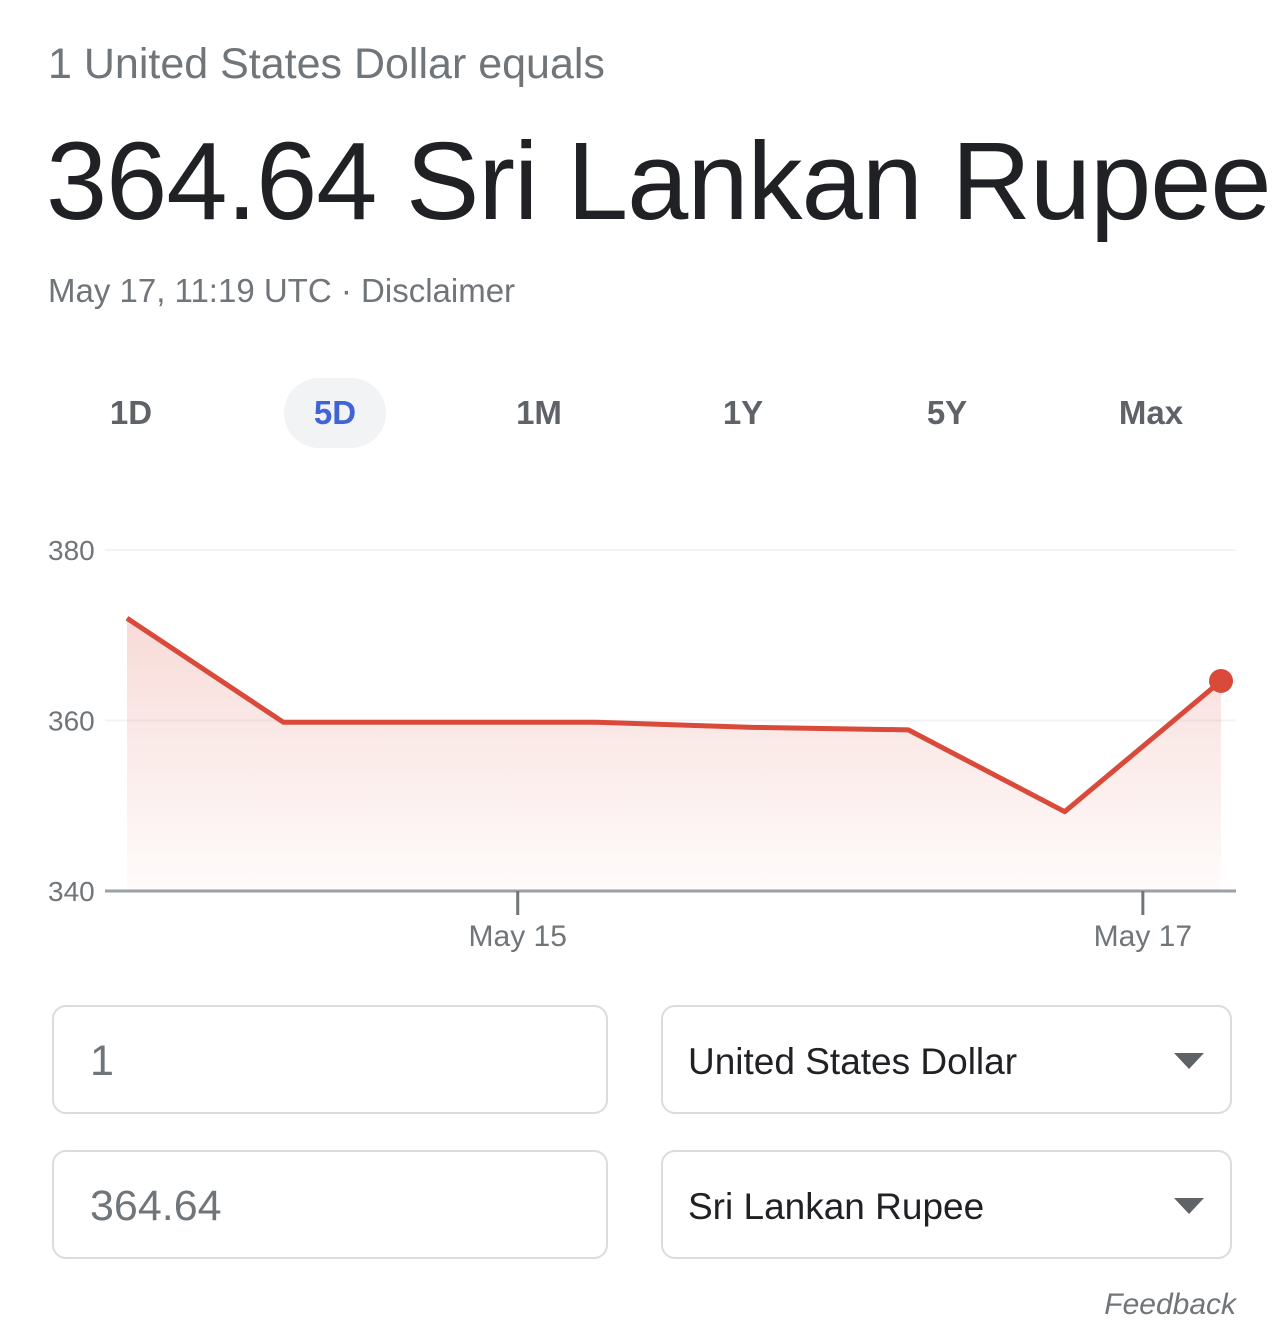 This screenshot has width=1284, height=1322. I want to click on x-tick-label: May 15, so click(518, 936).